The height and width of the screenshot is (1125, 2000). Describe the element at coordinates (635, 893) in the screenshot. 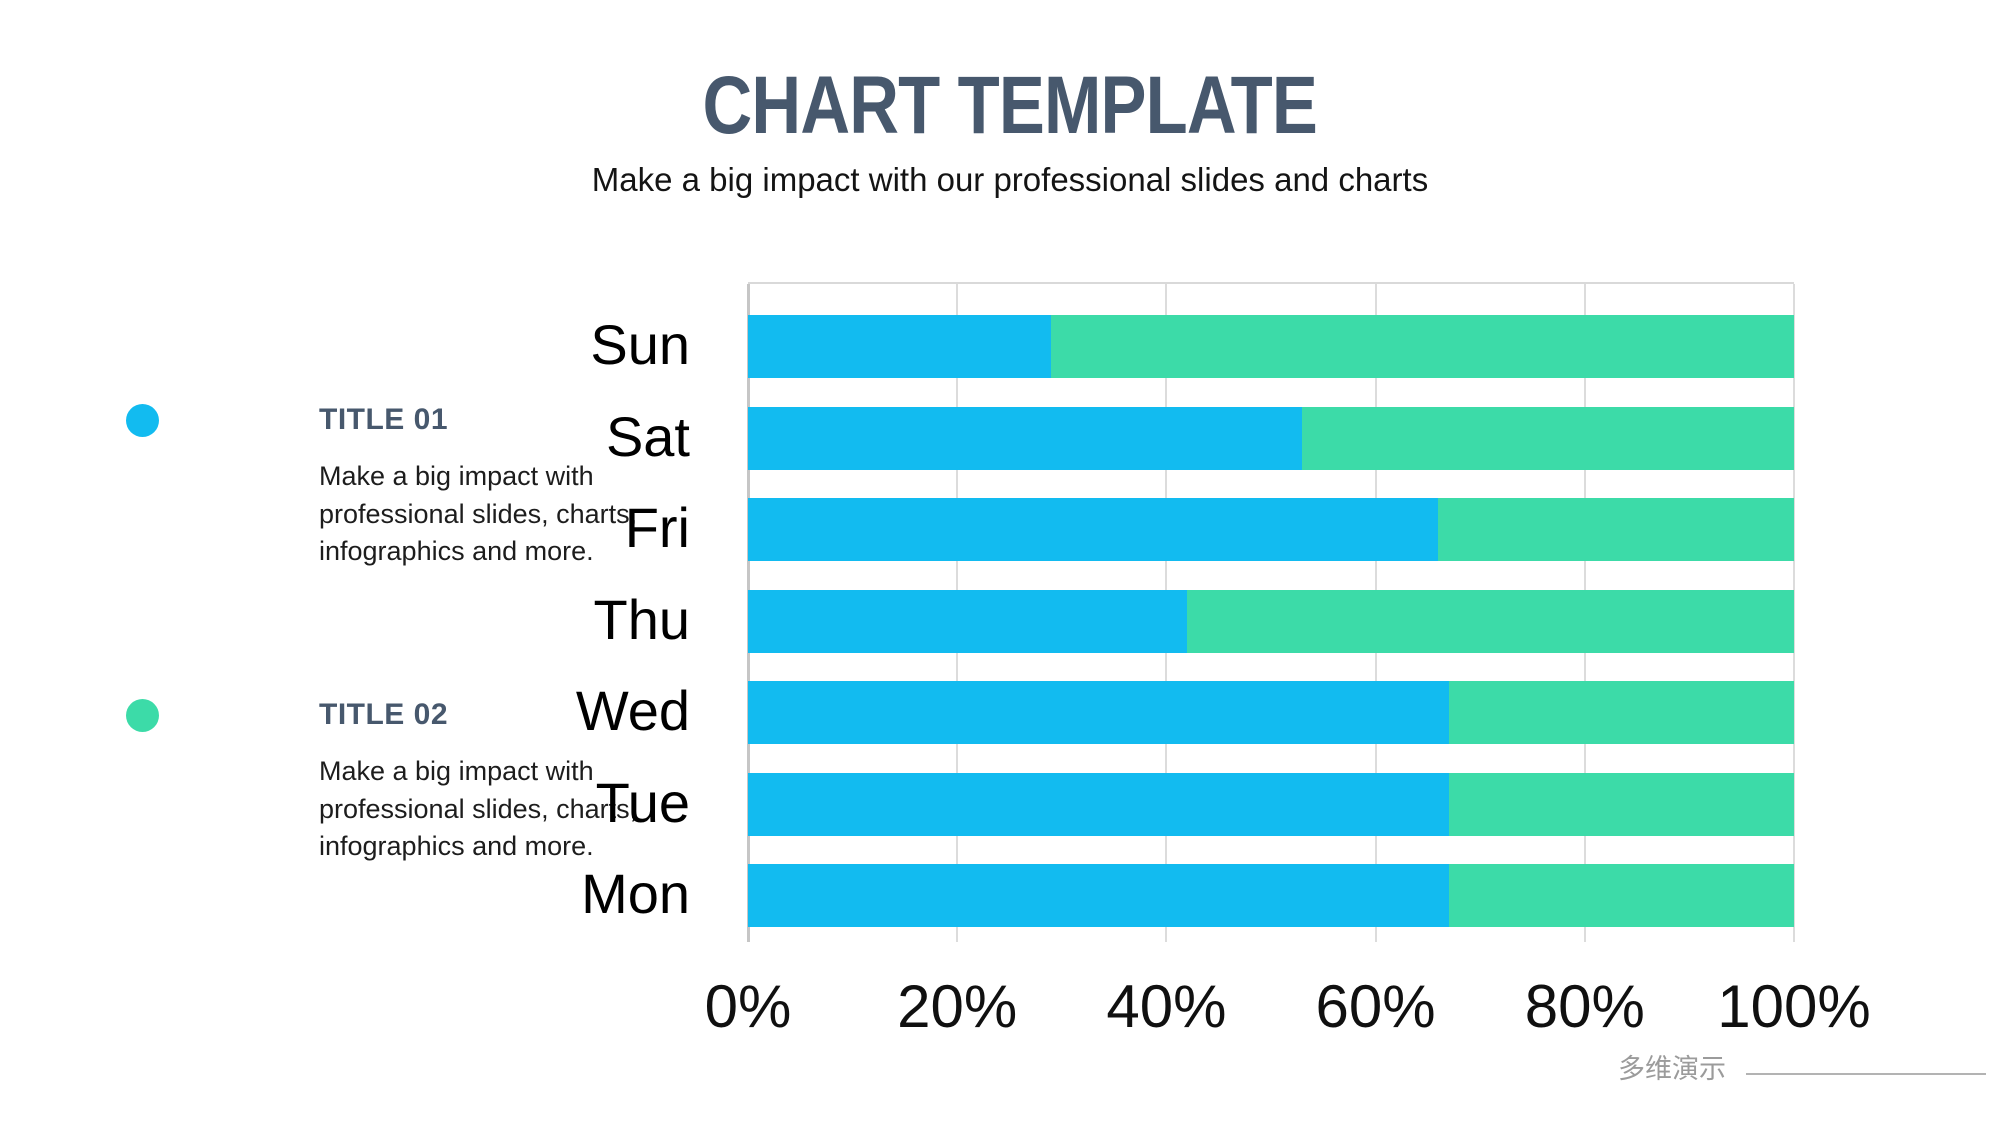

I see `category-label-mon: Mon` at that location.